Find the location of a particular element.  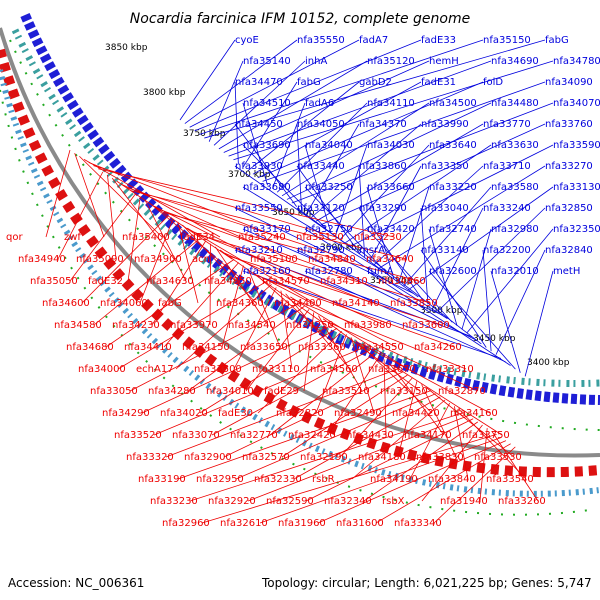

red-gene-label: nfa35050 is located at coordinates (54, 281).